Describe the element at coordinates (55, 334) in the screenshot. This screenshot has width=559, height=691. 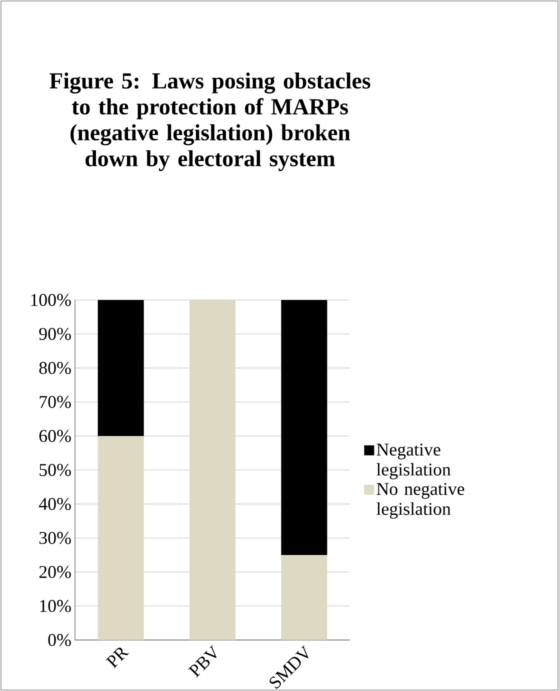
I see `y-tick-label: 90%` at that location.